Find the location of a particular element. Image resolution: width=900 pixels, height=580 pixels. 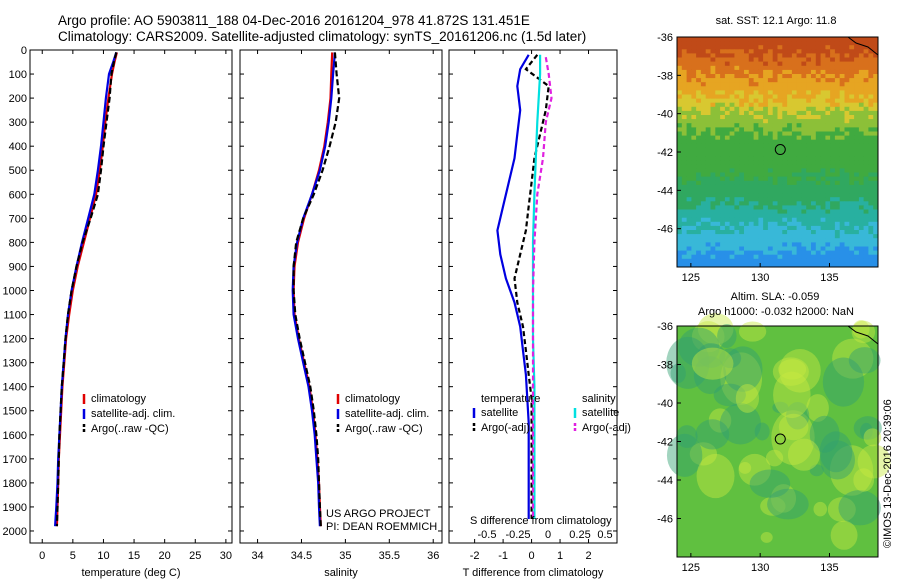

ytick-label: 1900 is located at coordinates (15, 508).